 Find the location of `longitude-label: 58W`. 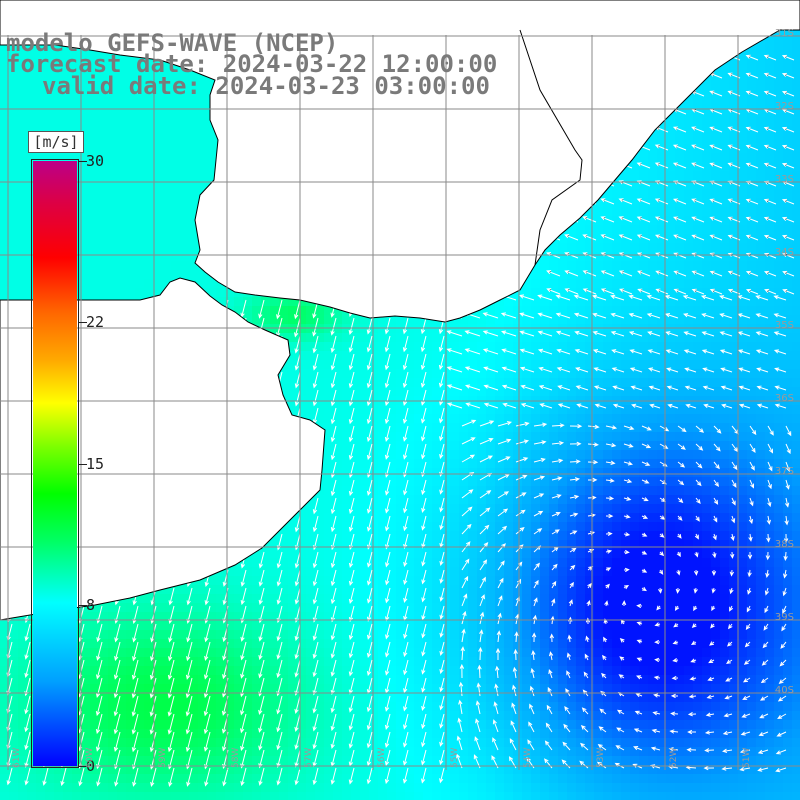

longitude-label: 58W is located at coordinates (236, 757).